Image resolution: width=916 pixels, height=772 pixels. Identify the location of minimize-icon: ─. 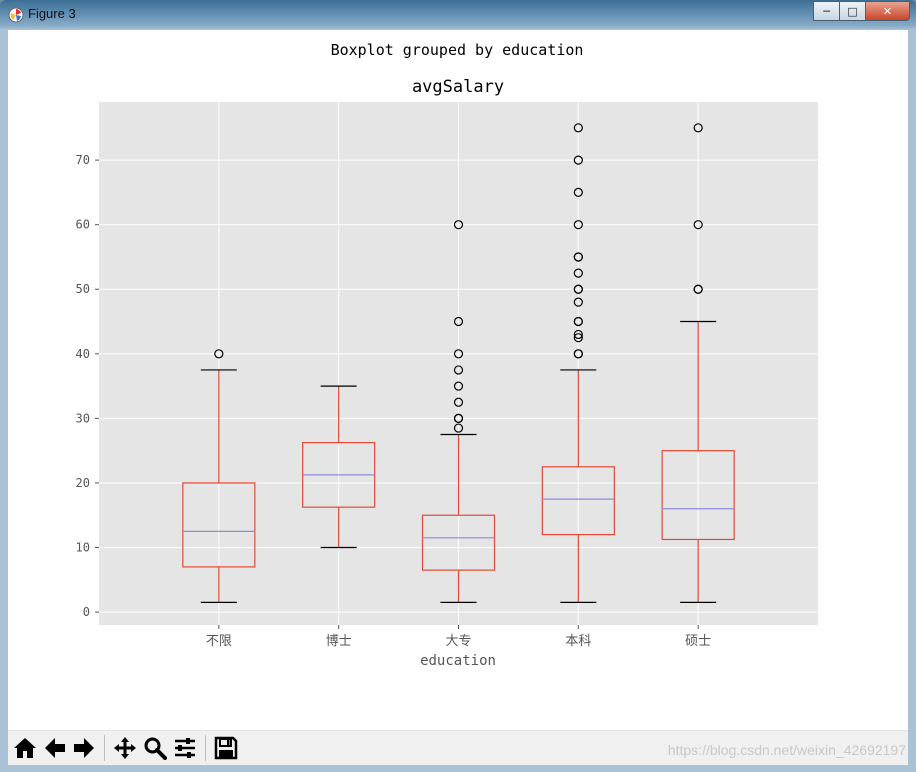
(826, 11).